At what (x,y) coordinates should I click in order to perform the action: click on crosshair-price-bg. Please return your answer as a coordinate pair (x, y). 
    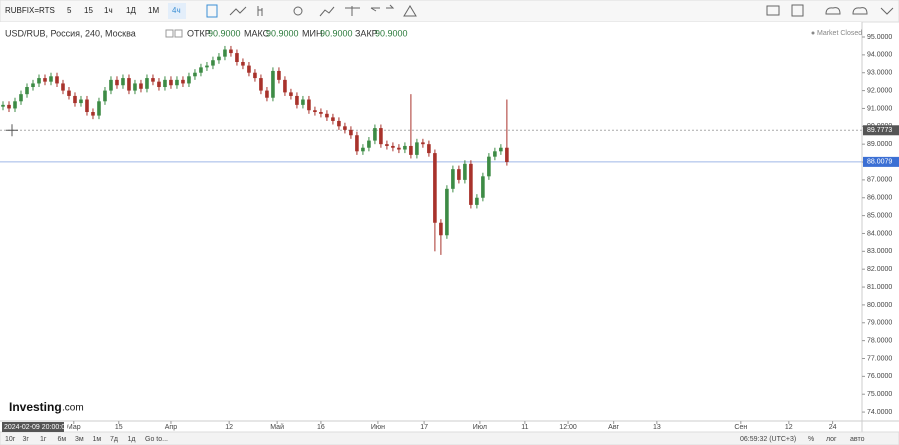
    Looking at the image, I should click on (881, 130).